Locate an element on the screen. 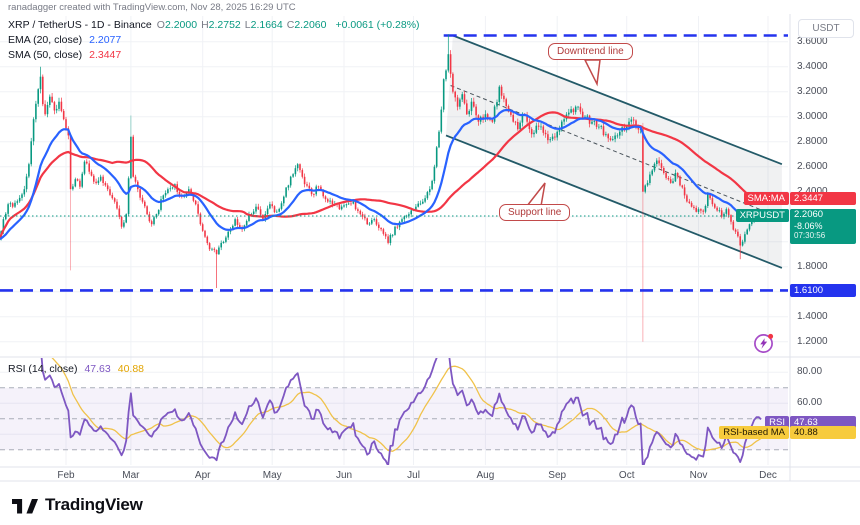  ema-label: EMA (20, close) is located at coordinates (45, 39).